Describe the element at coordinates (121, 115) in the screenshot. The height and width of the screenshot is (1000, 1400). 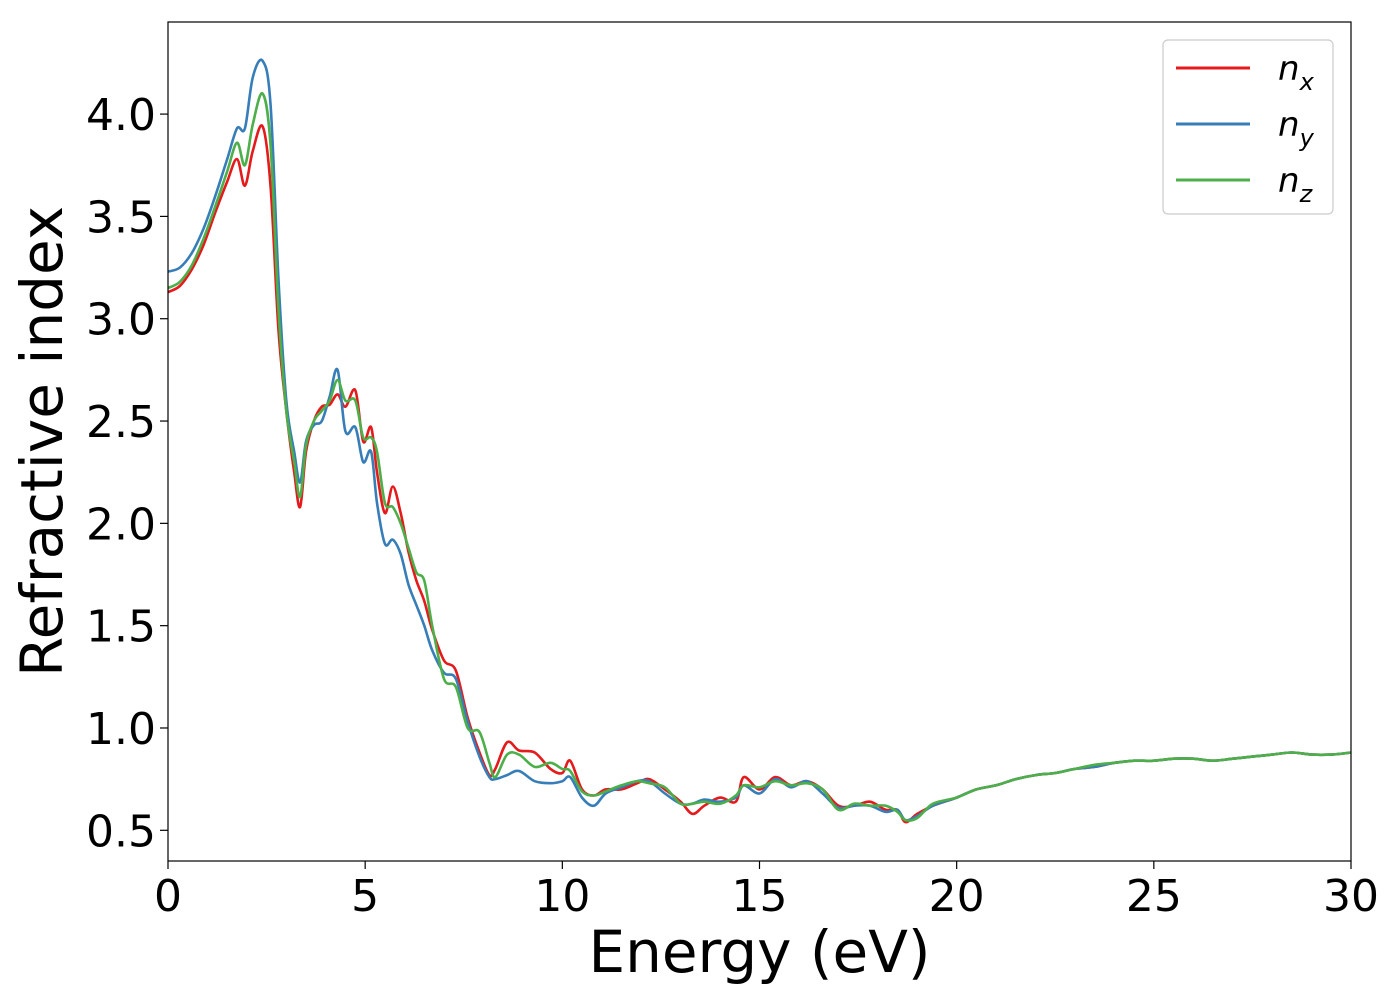
I see `y-tick-label: 4.0` at that location.